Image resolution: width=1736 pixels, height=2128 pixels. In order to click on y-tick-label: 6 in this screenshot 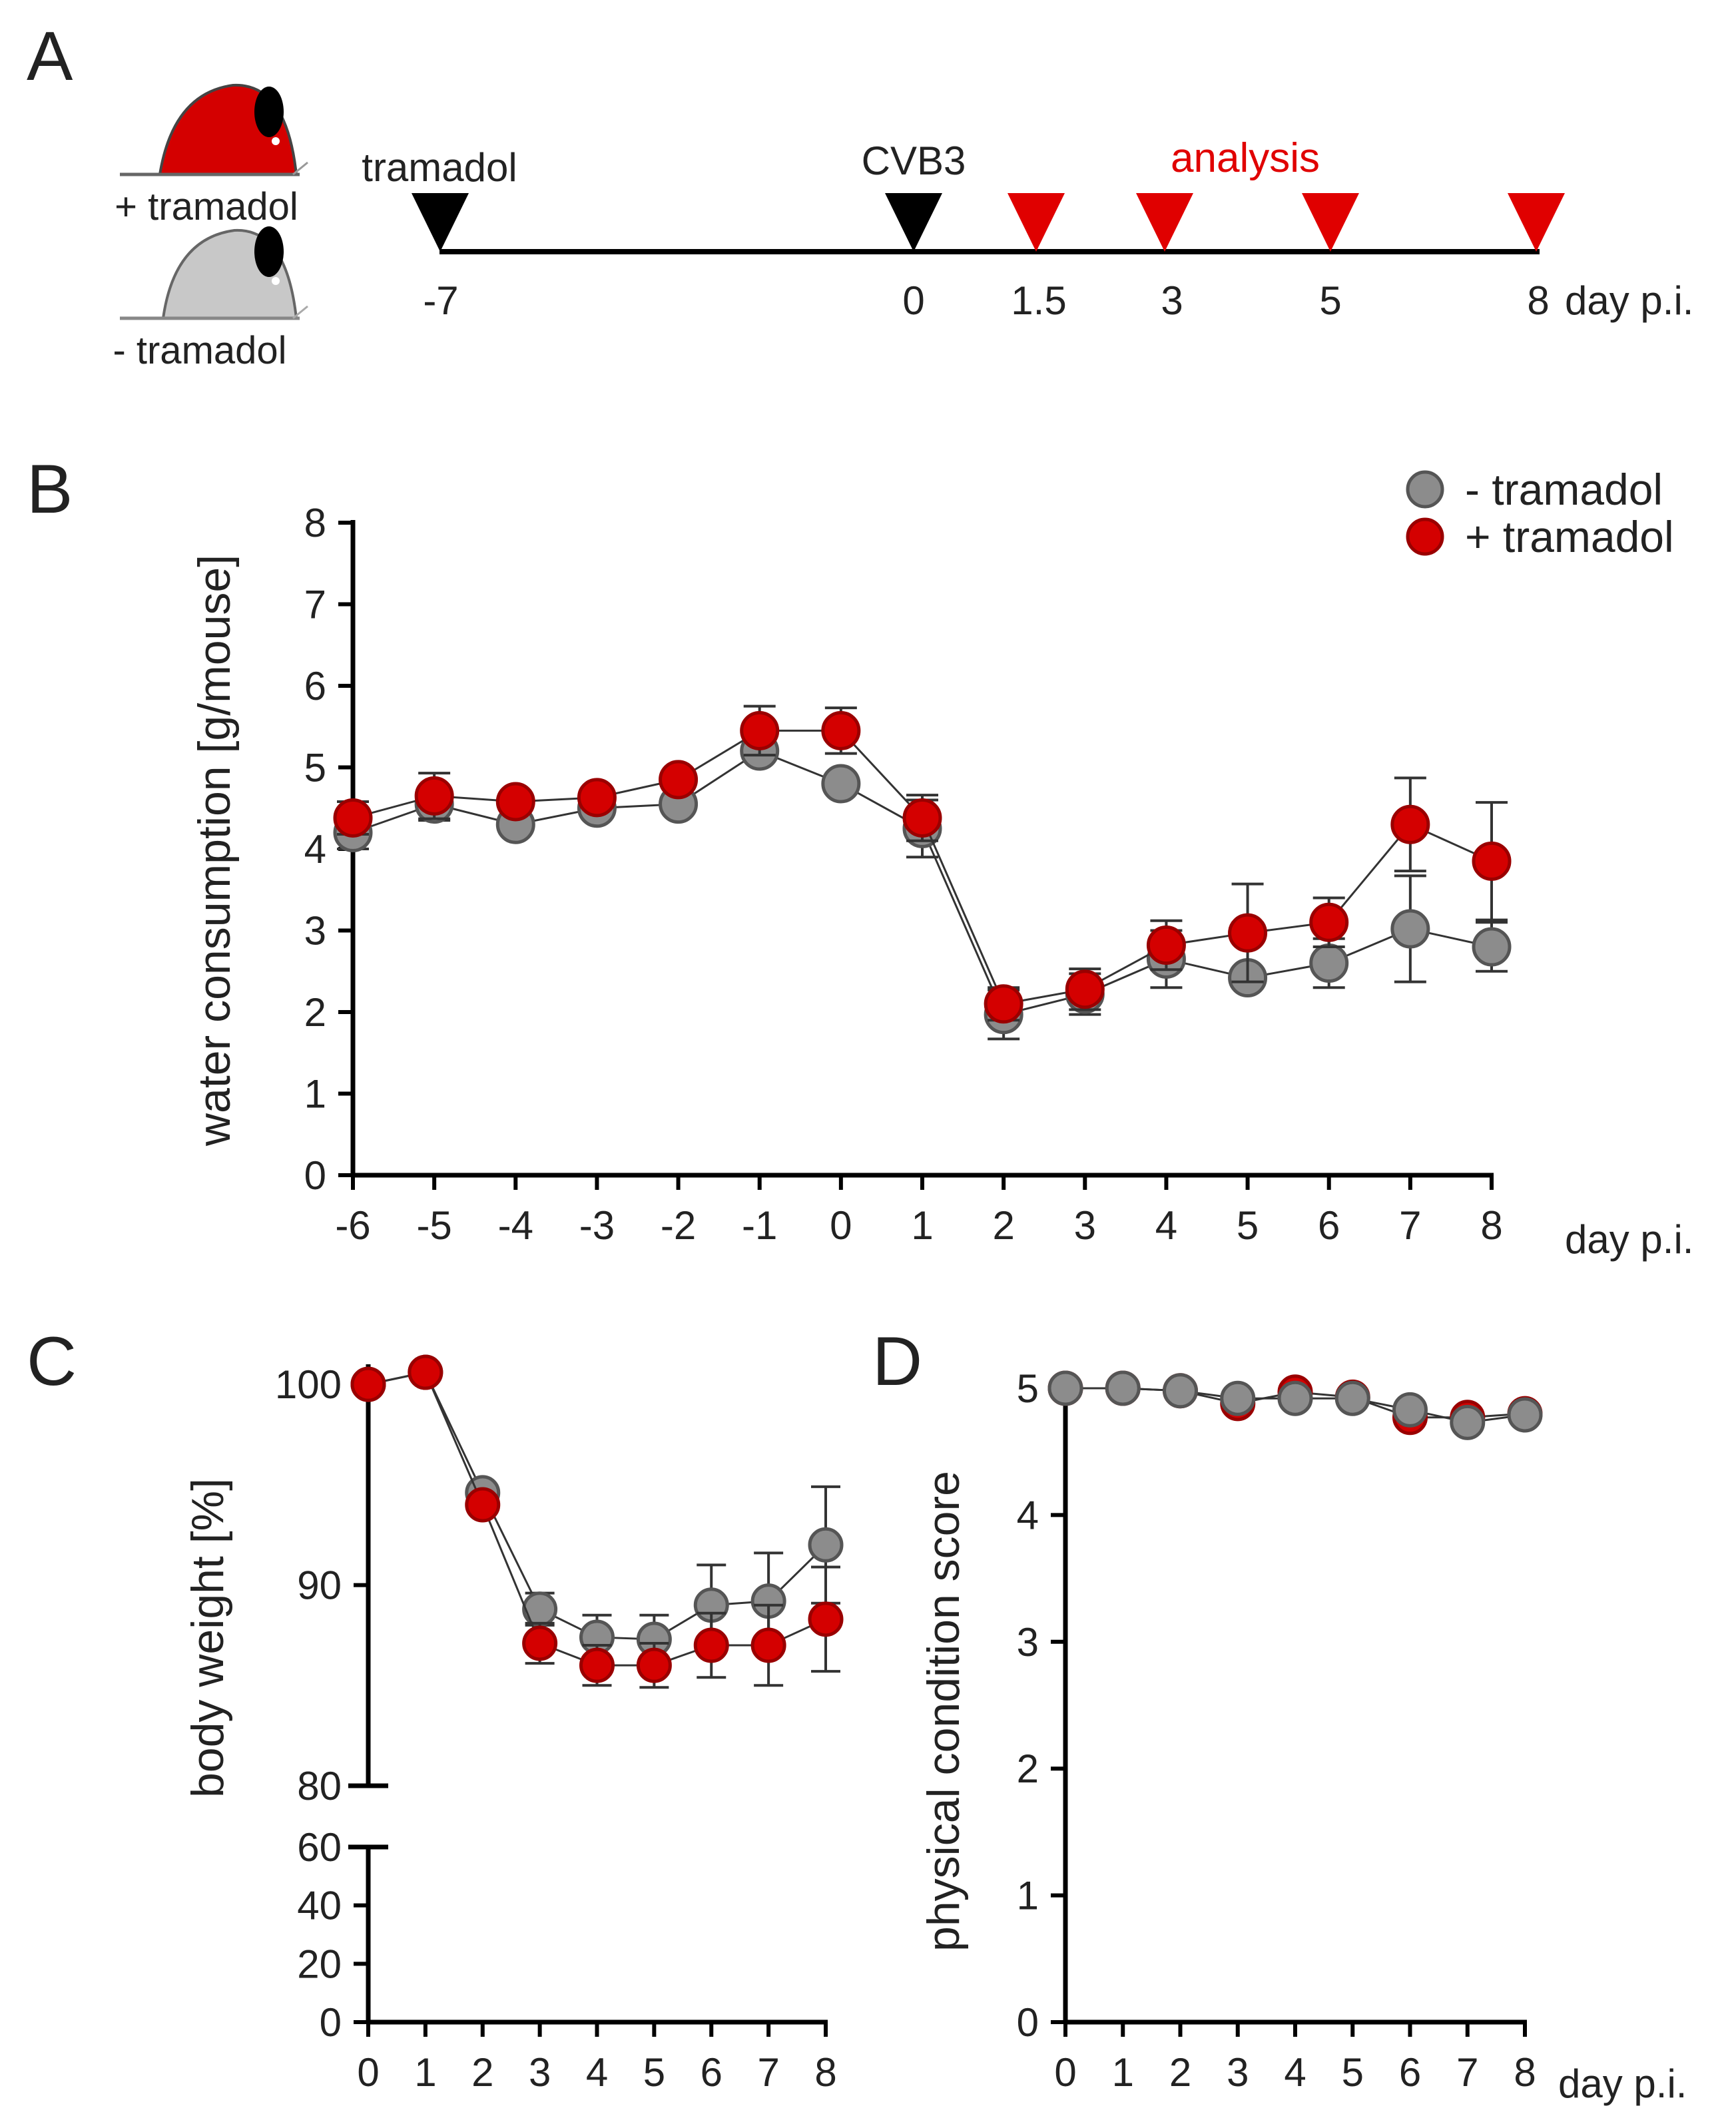, I will do `click(315, 686)`.